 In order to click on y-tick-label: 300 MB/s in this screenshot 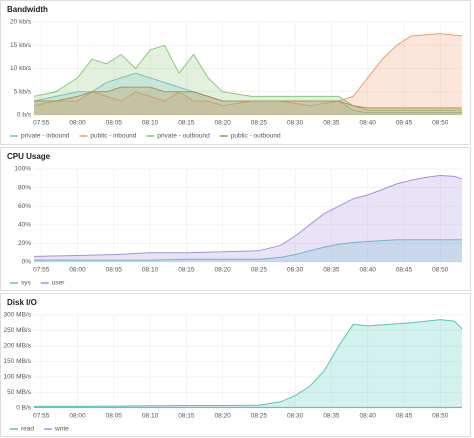, I will do `click(18, 315)`.